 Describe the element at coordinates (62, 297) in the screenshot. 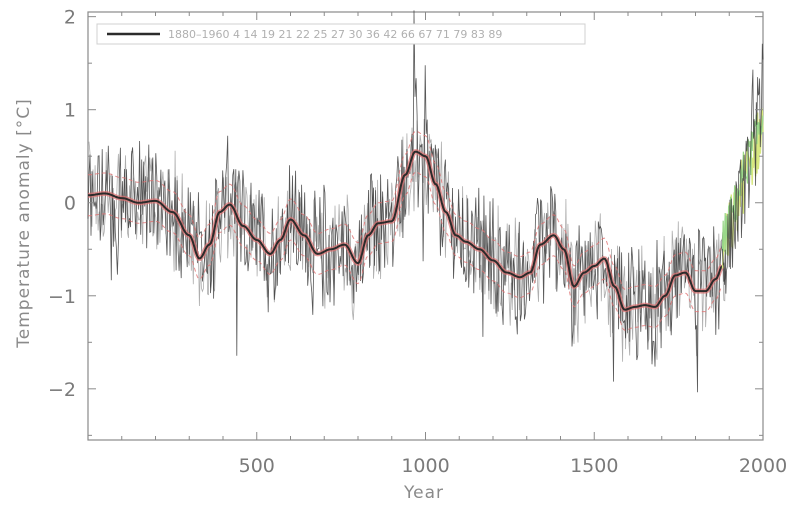

I see `y-tick-label: −1` at that location.